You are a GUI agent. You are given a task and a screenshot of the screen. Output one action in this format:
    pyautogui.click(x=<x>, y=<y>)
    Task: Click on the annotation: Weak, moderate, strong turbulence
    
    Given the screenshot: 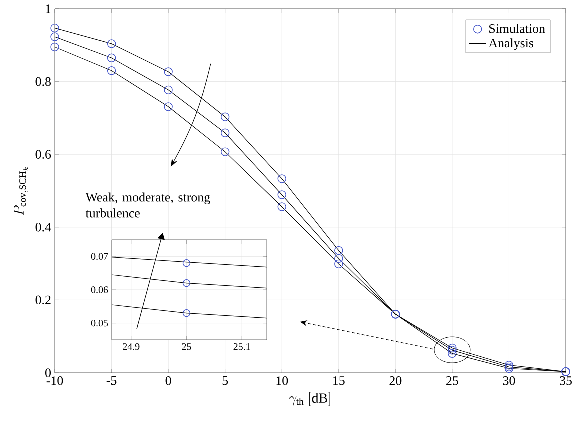 What is the action you would take?
    pyautogui.click(x=148, y=205)
    